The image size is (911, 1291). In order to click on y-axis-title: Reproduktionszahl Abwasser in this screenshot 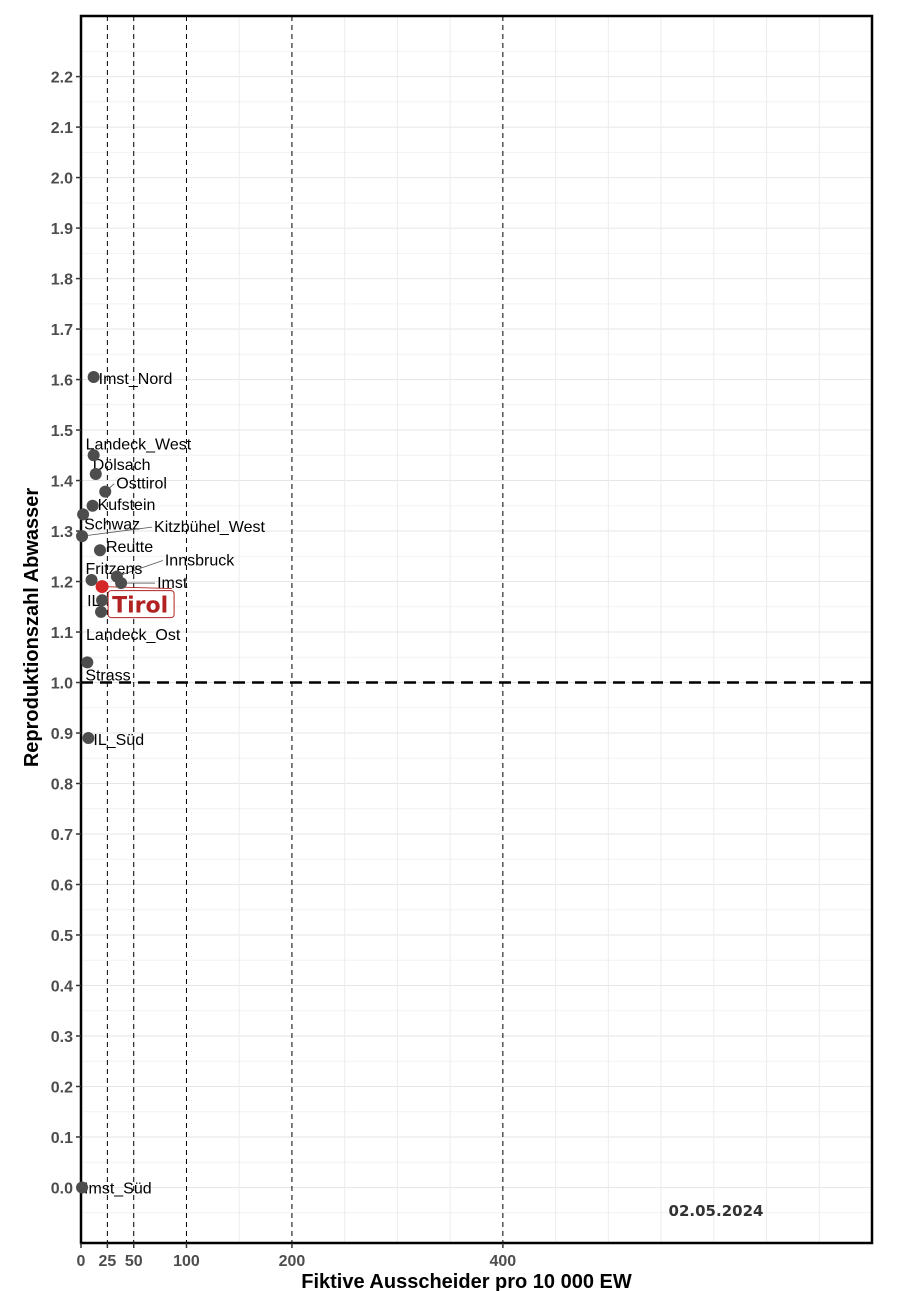, I will do `click(32, 628)`.